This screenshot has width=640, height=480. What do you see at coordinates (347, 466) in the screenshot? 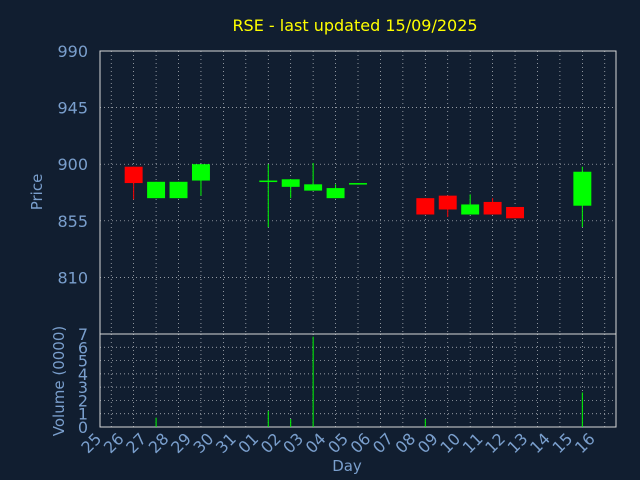
I see `x-axis-label: Day` at bounding box center [347, 466].